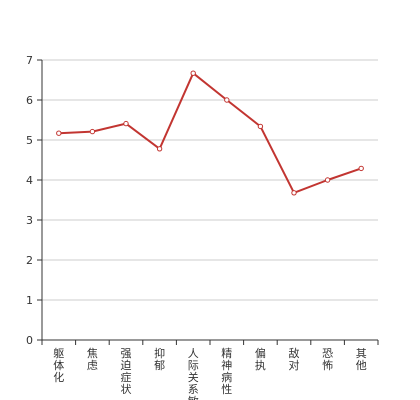 The height and width of the screenshot is (400, 420). What do you see at coordinates (159, 359) in the screenshot?
I see `x-category-label: 抑郁` at bounding box center [159, 359].